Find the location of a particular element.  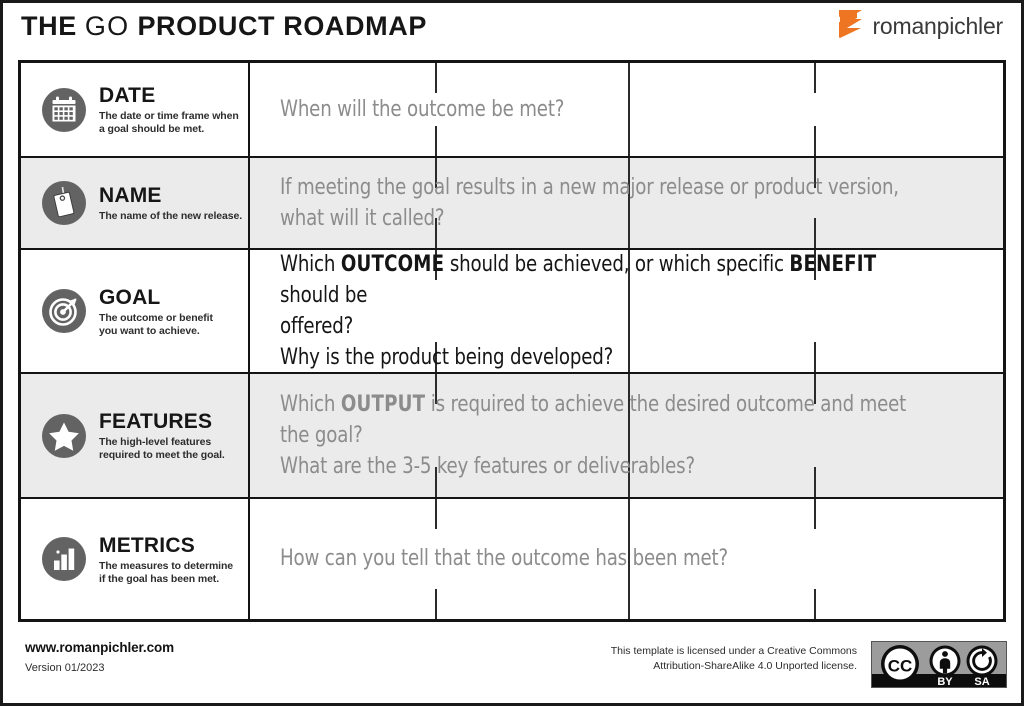

bar-chart-icon is located at coordinates (64, 559).